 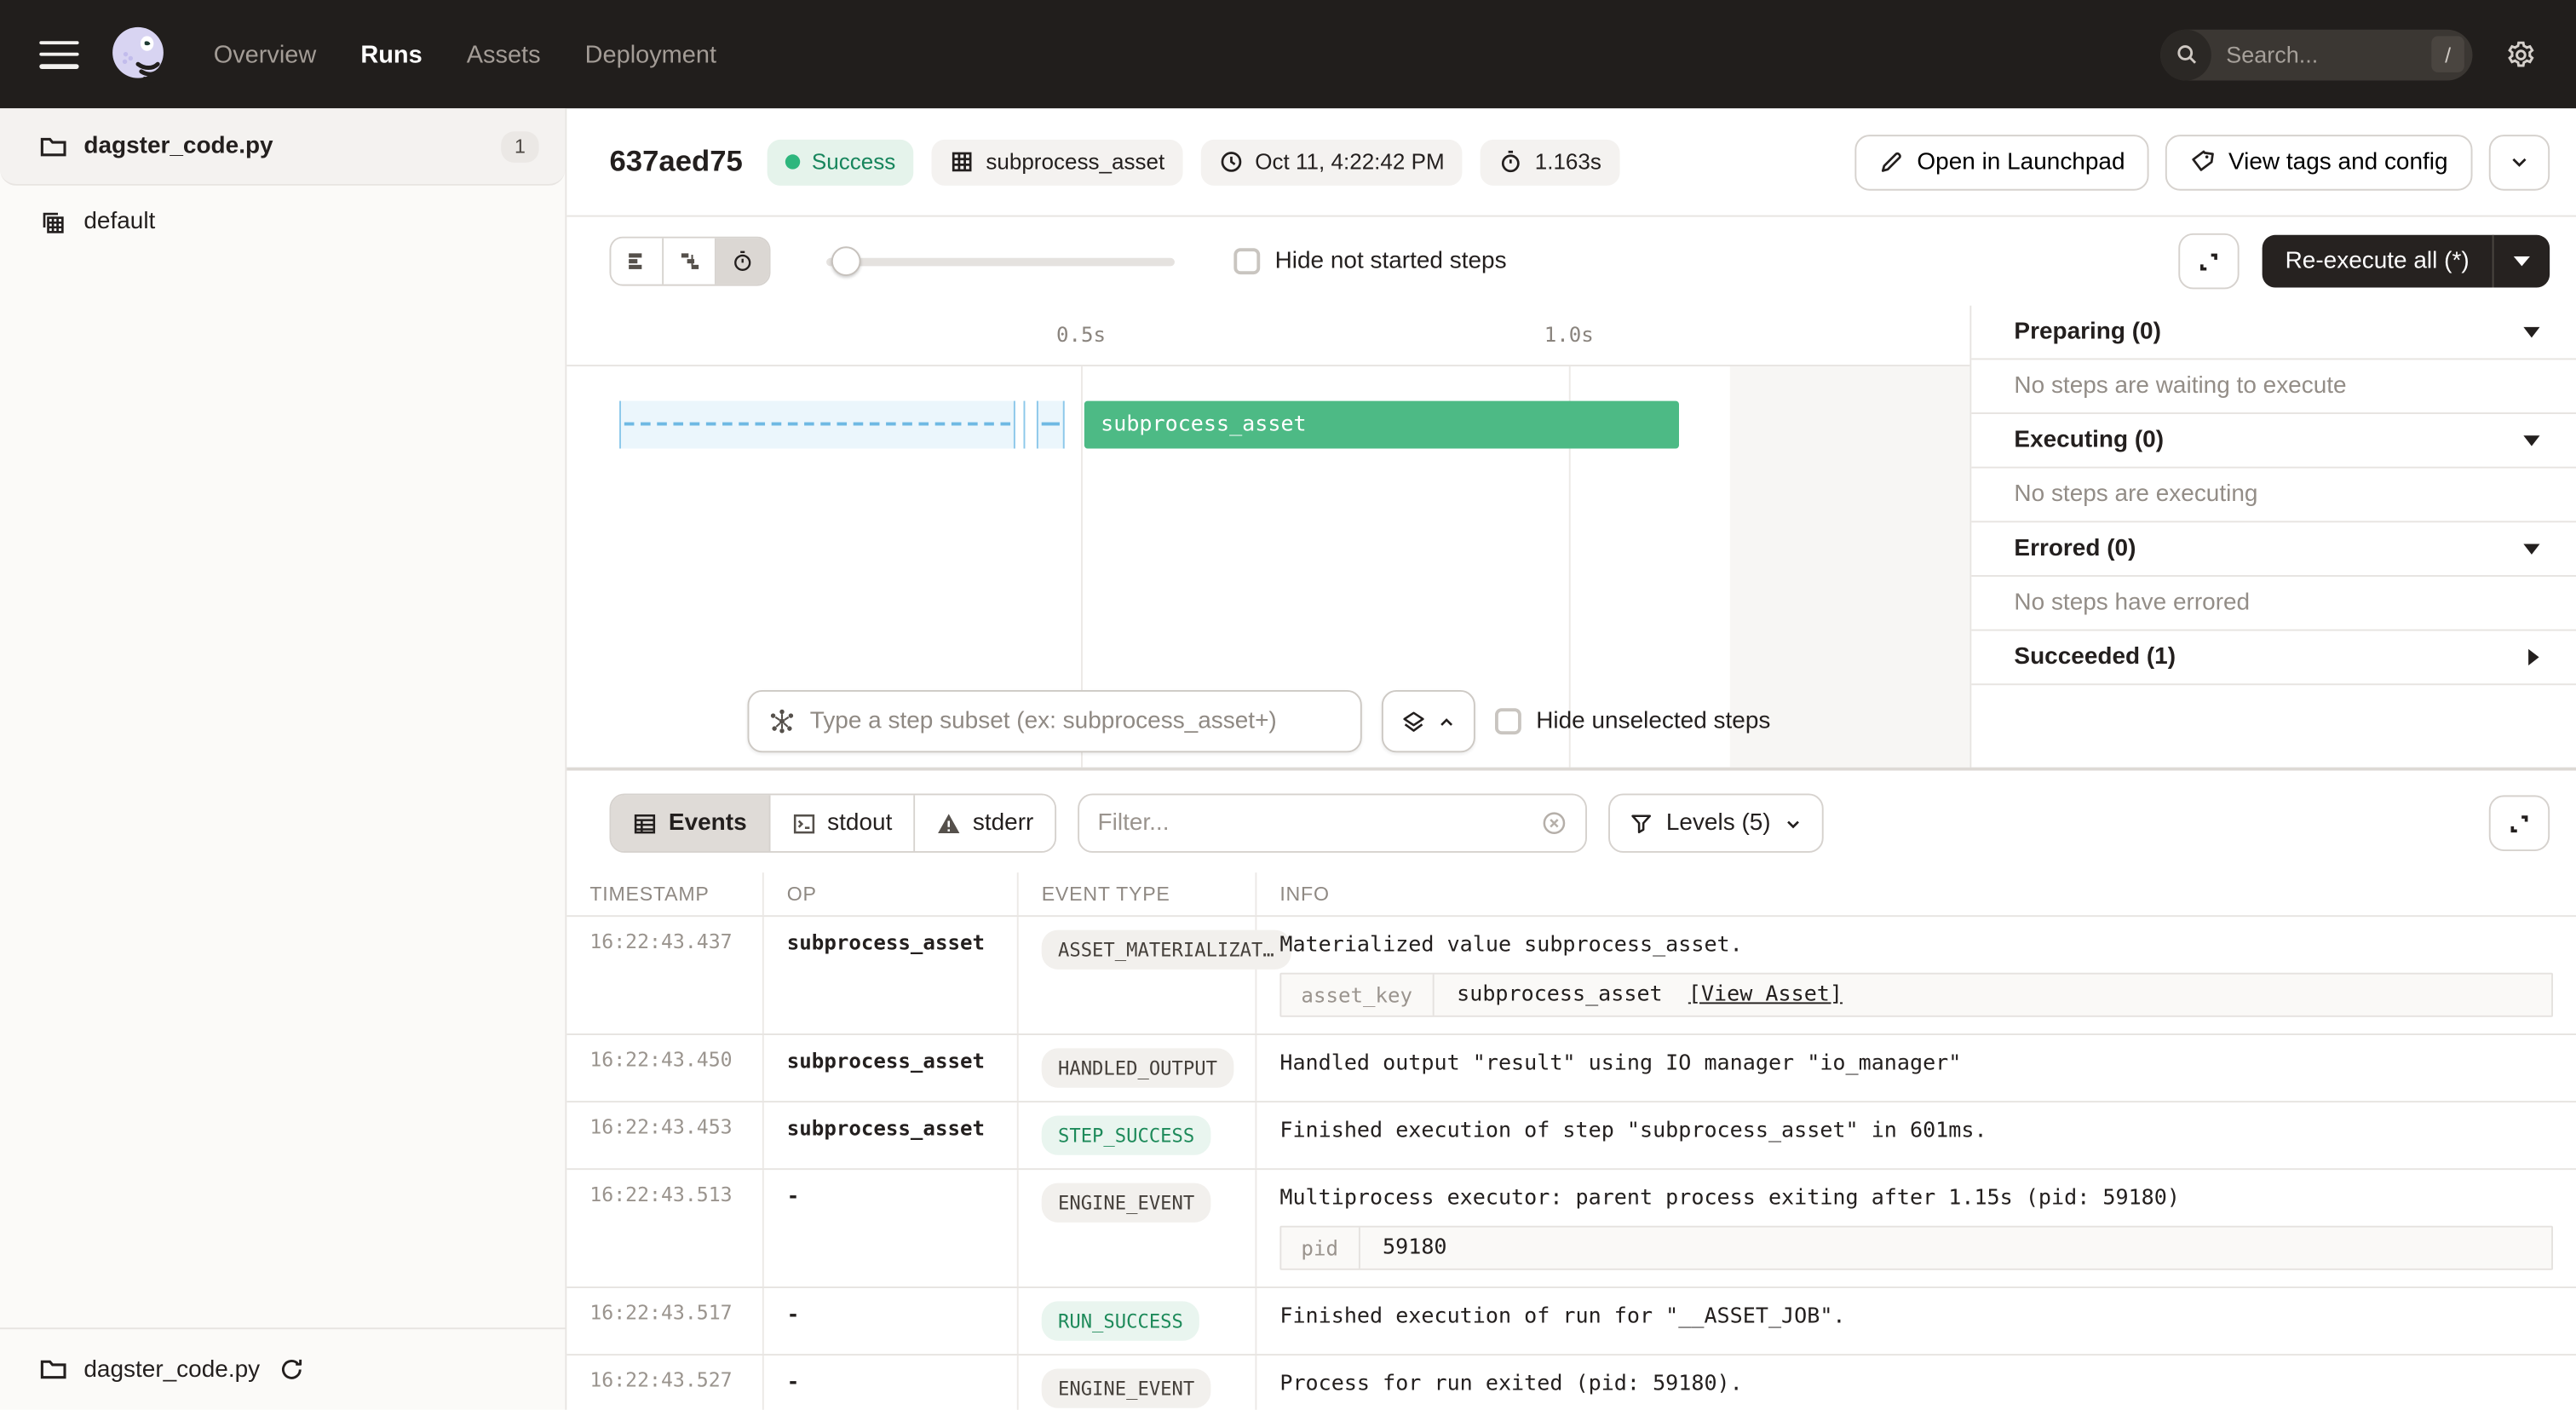 I want to click on step-subset-row: Hide unselected steps, so click(x=1259, y=721).